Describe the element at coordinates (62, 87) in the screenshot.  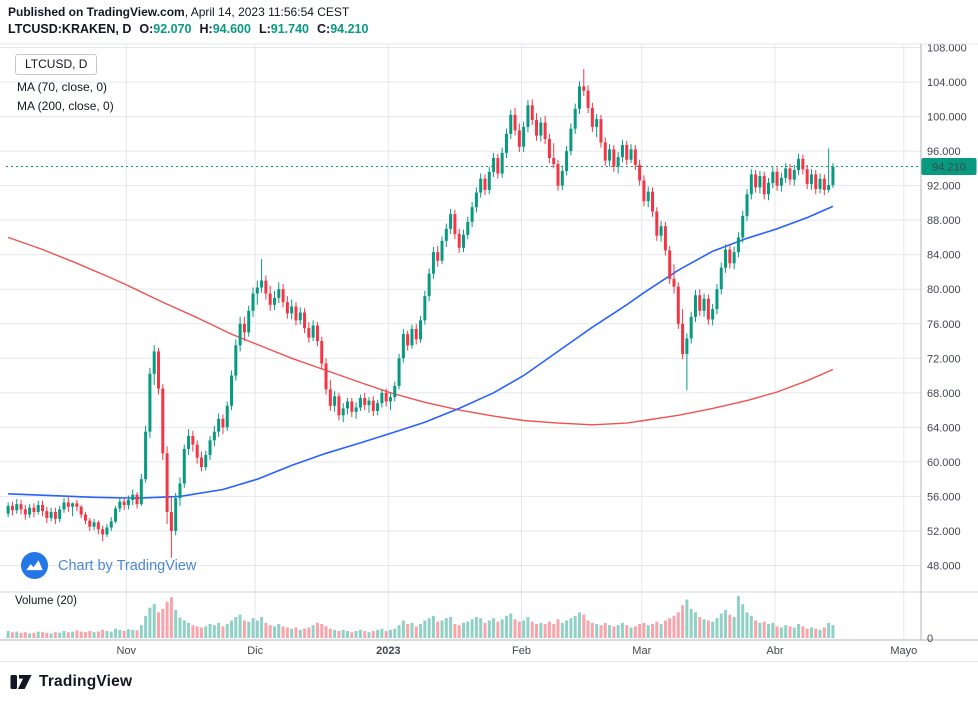
I see `legend-ma70: MA (70, close, 0)` at that location.